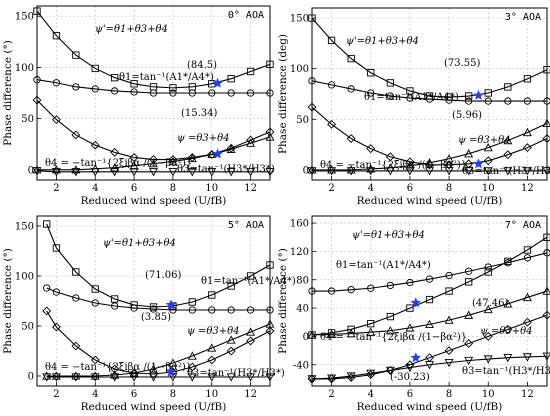 This screenshot has height=416, width=550. What do you see at coordinates (371, 394) in the screenshot?
I see `x-tick-label: 4` at bounding box center [371, 394].